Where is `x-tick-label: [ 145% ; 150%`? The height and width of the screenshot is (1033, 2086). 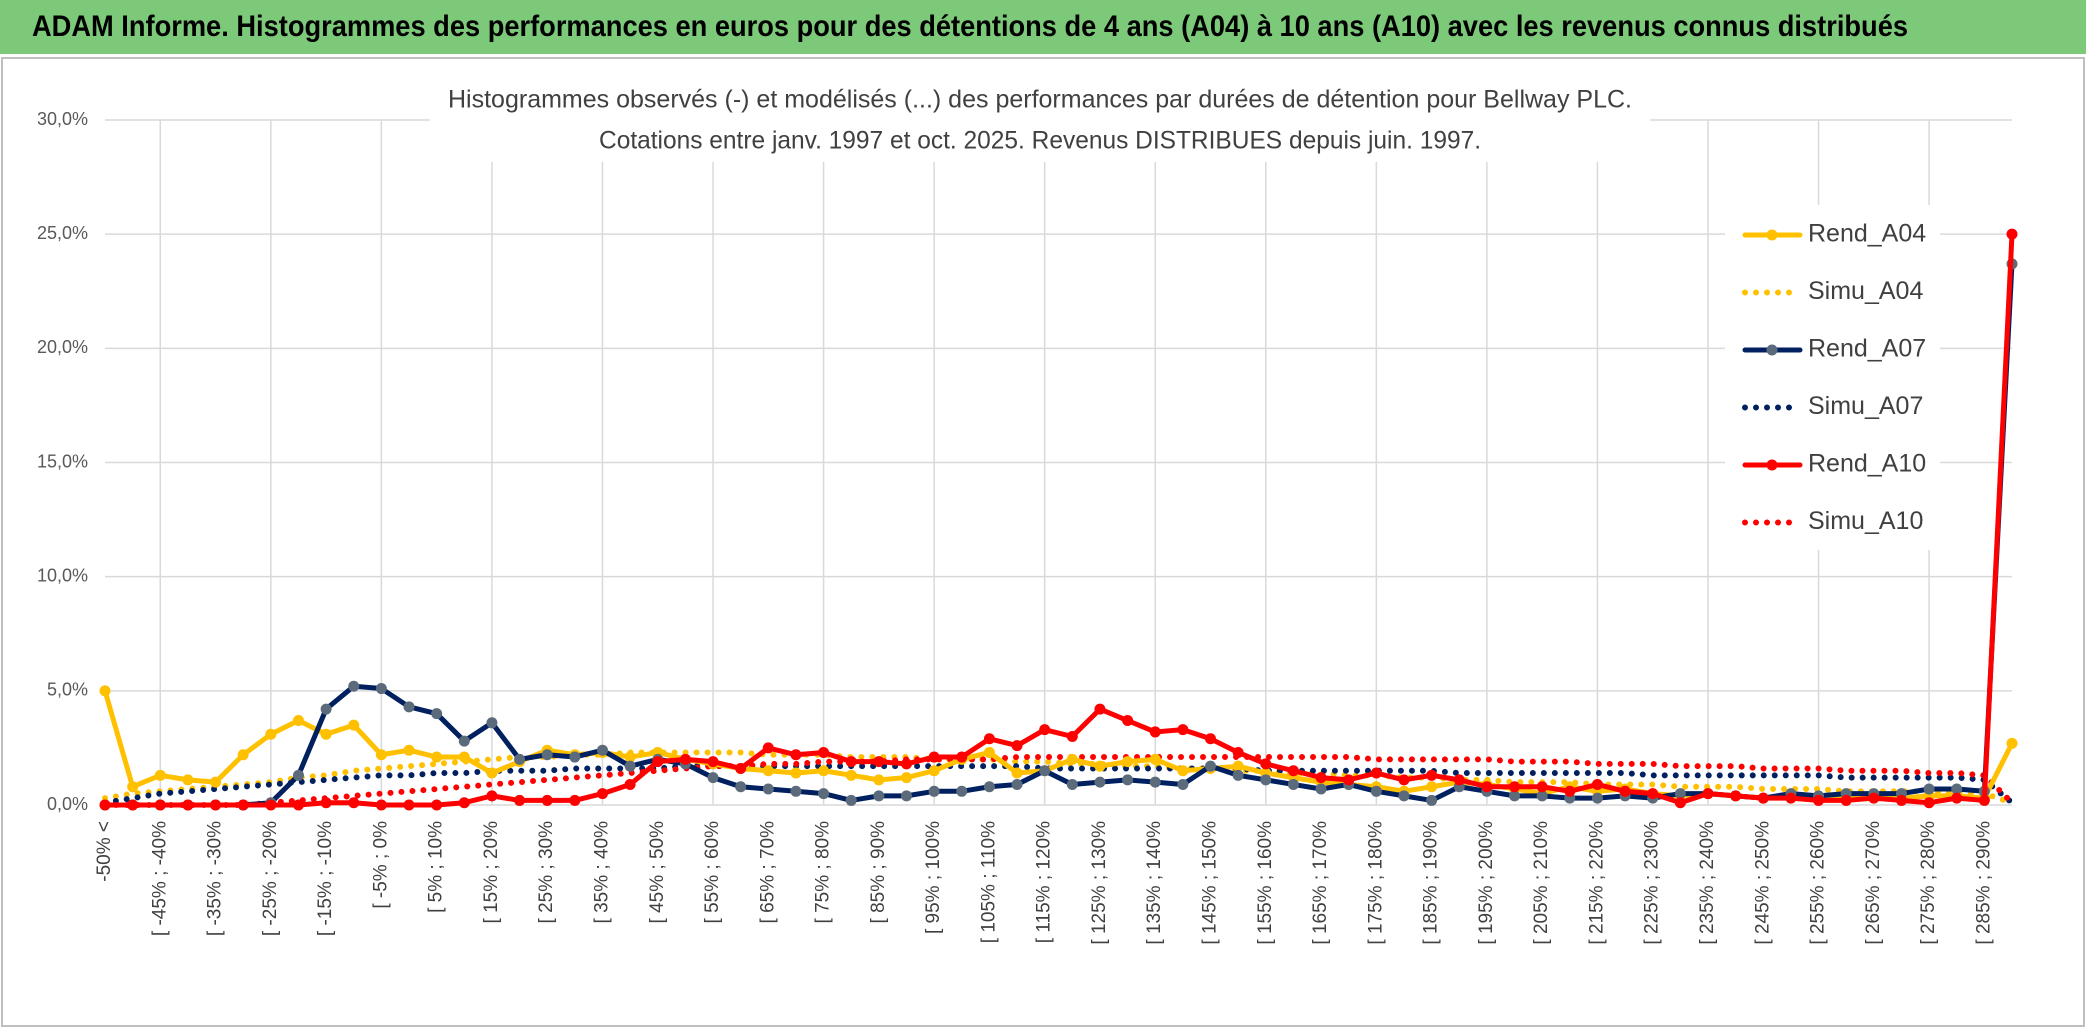 x-tick-label: [ 145% ; 150% is located at coordinates (1210, 883).